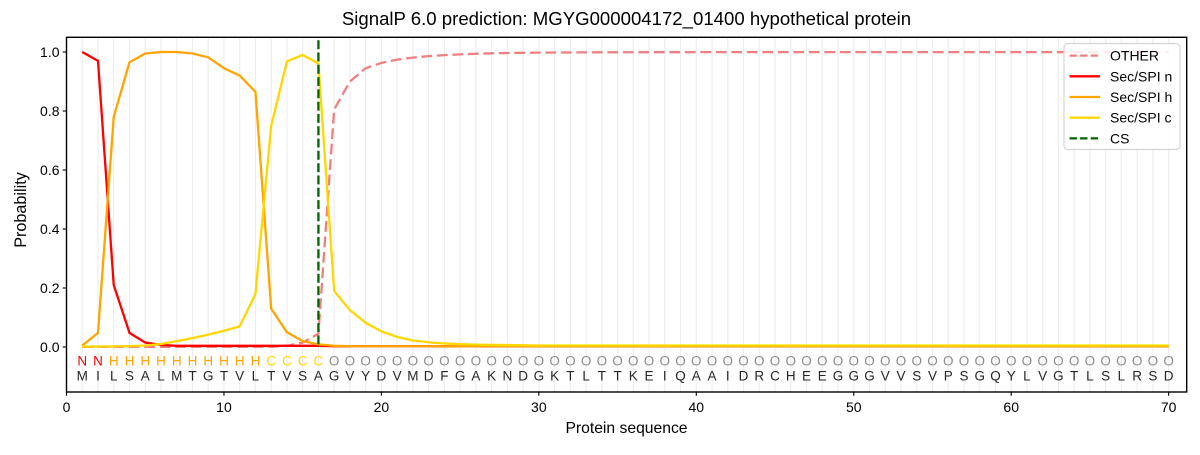 This screenshot has height=455, width=1200. What do you see at coordinates (697, 407) in the screenshot?
I see `svg-text: 40` at bounding box center [697, 407].